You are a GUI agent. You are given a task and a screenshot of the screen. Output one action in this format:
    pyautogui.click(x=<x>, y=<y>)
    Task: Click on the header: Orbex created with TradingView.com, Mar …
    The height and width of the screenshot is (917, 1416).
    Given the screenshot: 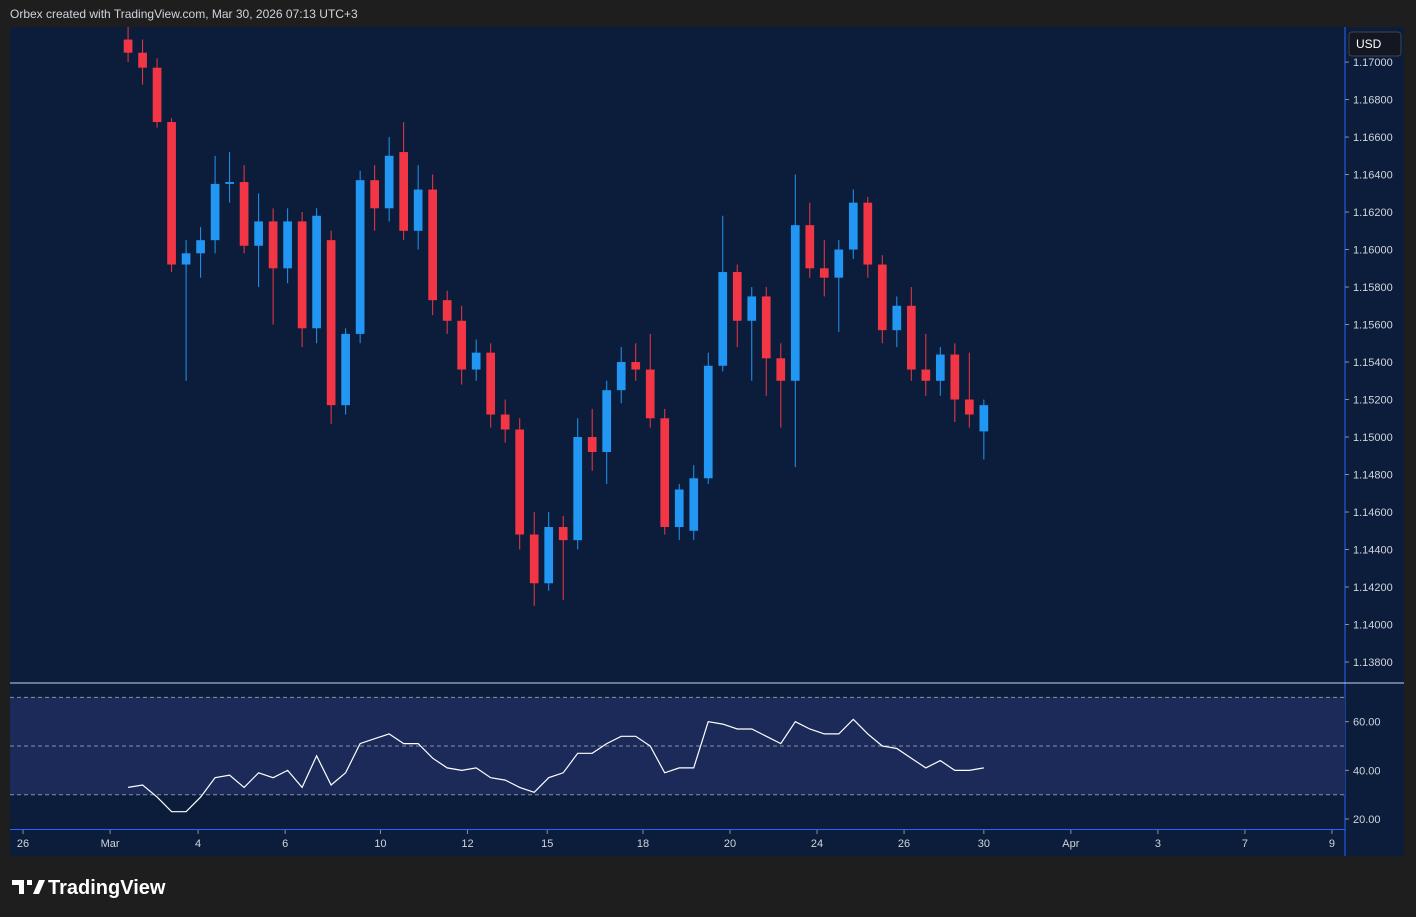 What is the action you would take?
    pyautogui.click(x=184, y=14)
    